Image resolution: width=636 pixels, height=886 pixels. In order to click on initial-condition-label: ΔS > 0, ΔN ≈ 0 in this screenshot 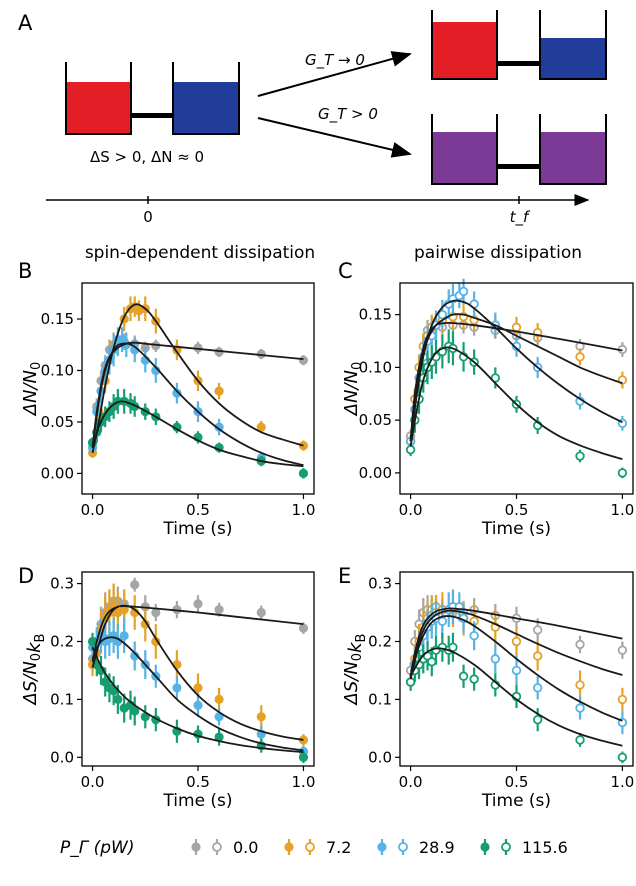, I will do `click(147, 157)`.